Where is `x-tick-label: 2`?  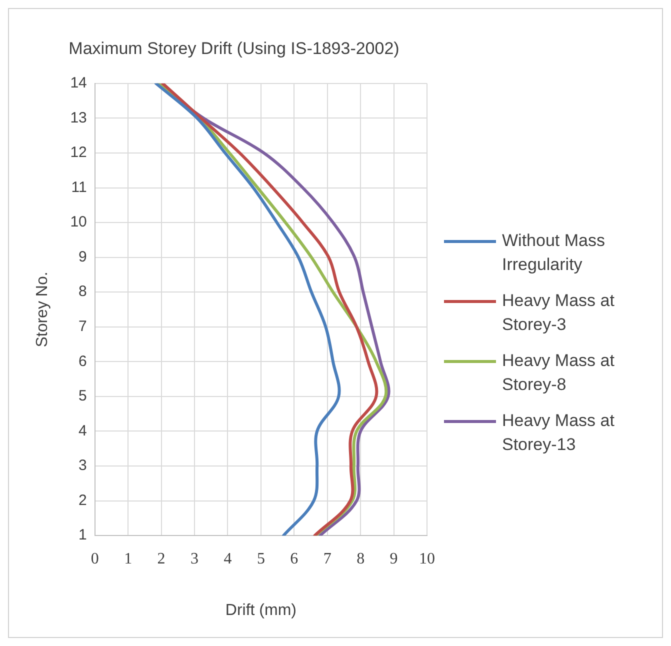 x-tick-label: 2 is located at coordinates (161, 559).